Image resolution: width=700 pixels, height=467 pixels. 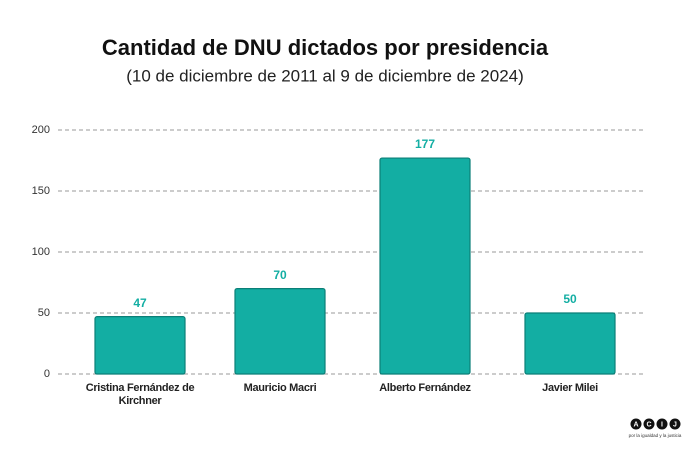 I want to click on x-tick-label: Javier Milei, so click(x=570, y=388).